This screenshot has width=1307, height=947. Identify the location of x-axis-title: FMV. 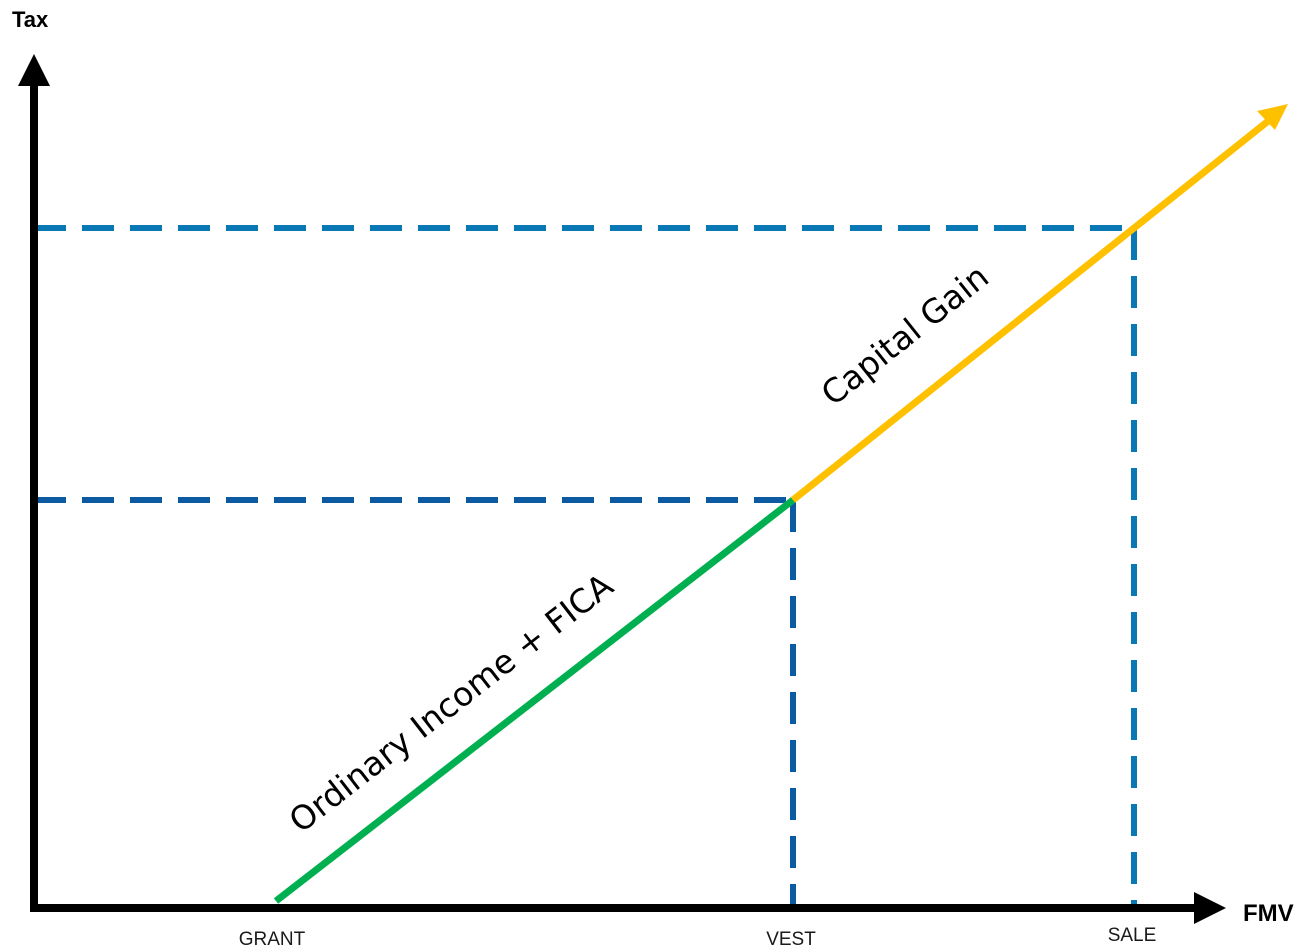
(1268, 913).